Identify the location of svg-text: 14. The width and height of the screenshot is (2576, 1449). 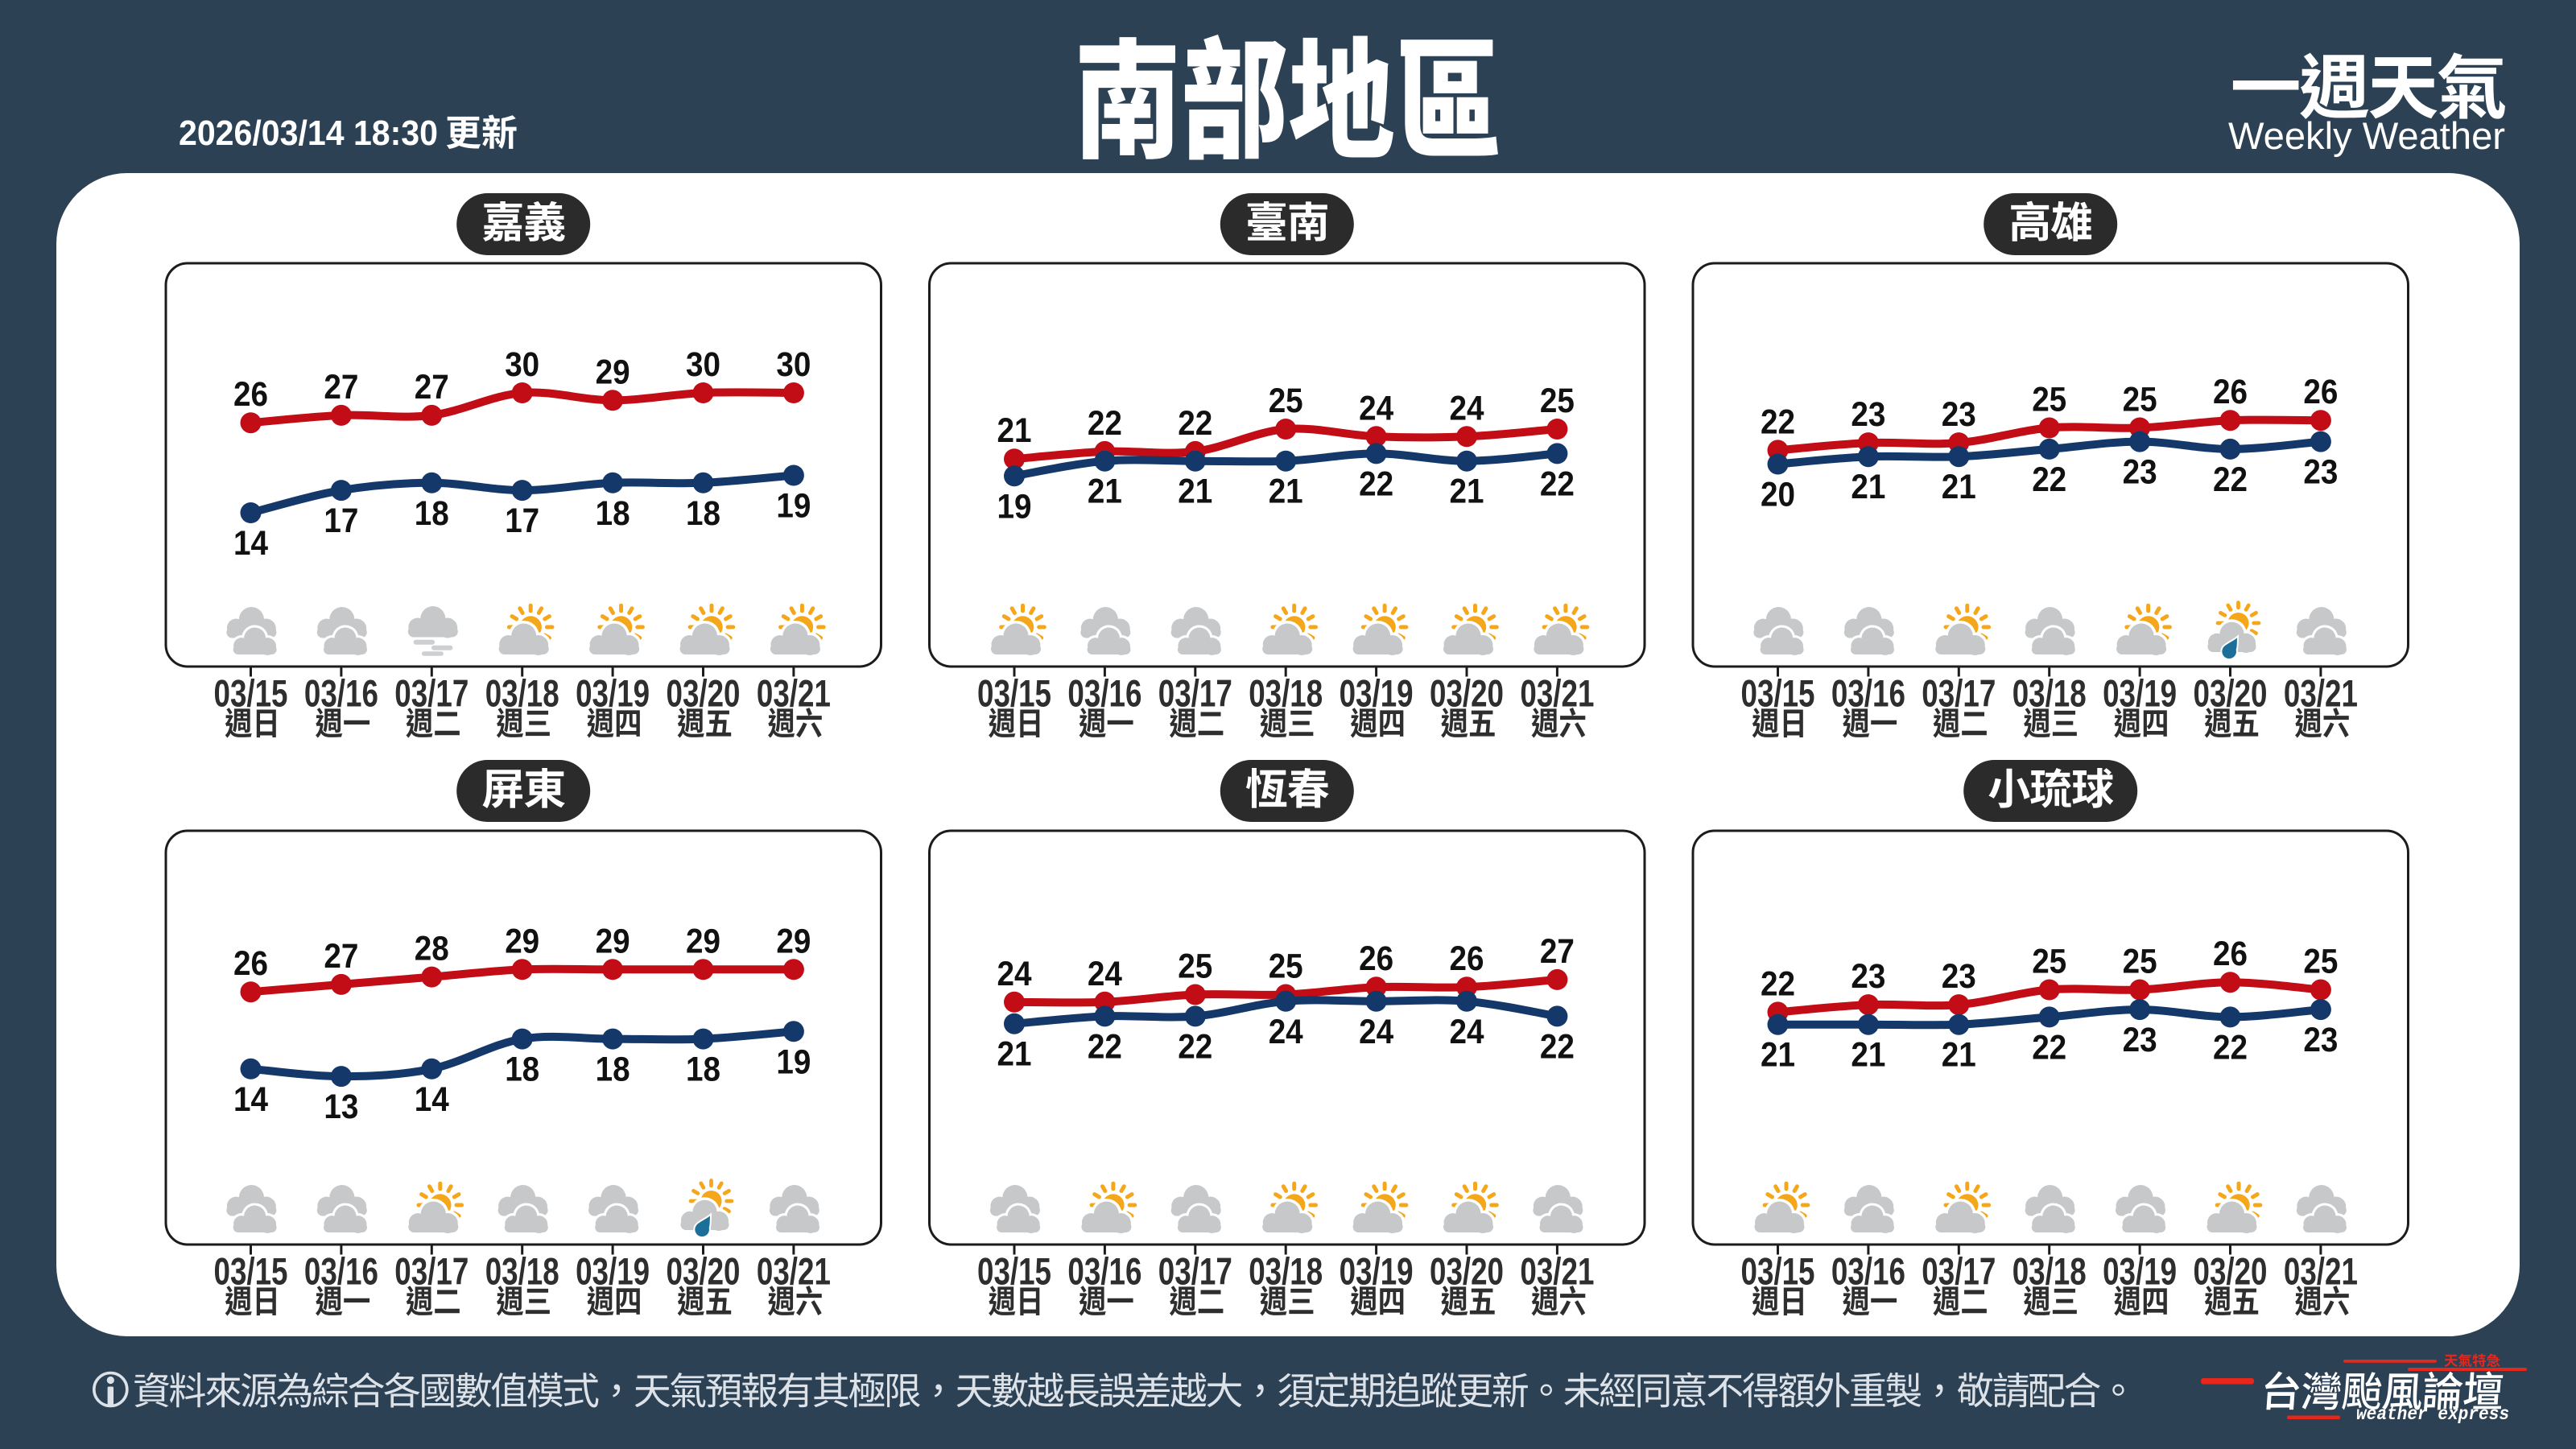
(250, 1099).